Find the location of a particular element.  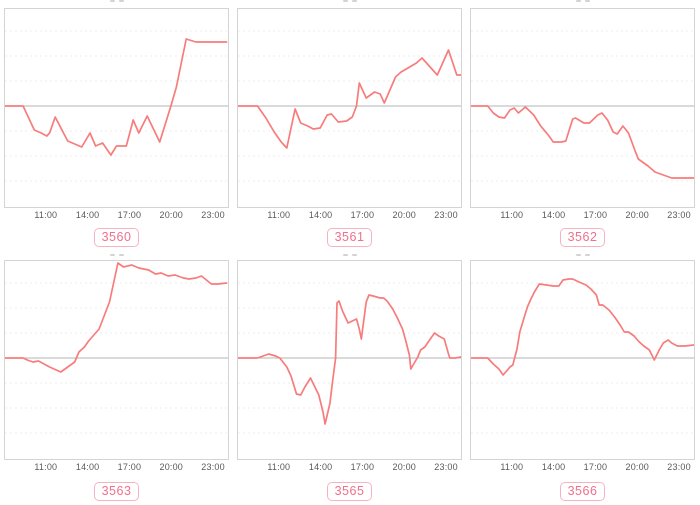

badge-row: 3560 is located at coordinates (116, 237).